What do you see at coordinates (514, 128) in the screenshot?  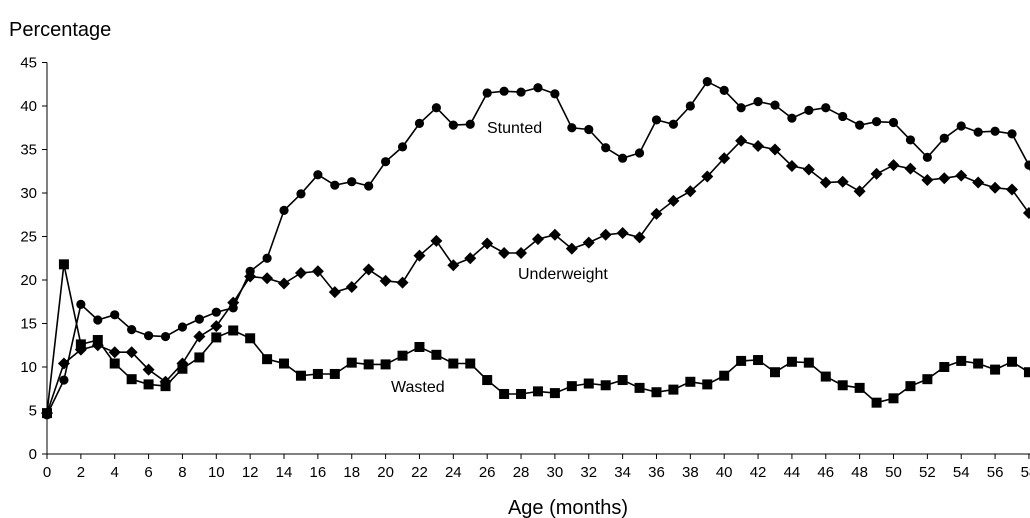 I see `annotation-stunted: Stunted` at bounding box center [514, 128].